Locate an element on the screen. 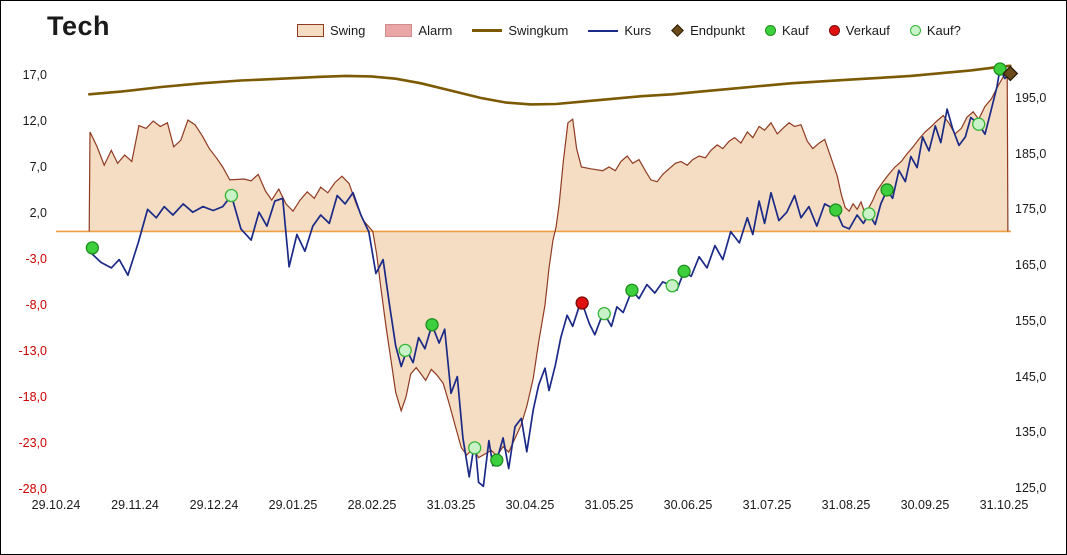 The image size is (1067, 555). buy-dot-icon is located at coordinates (771, 30).